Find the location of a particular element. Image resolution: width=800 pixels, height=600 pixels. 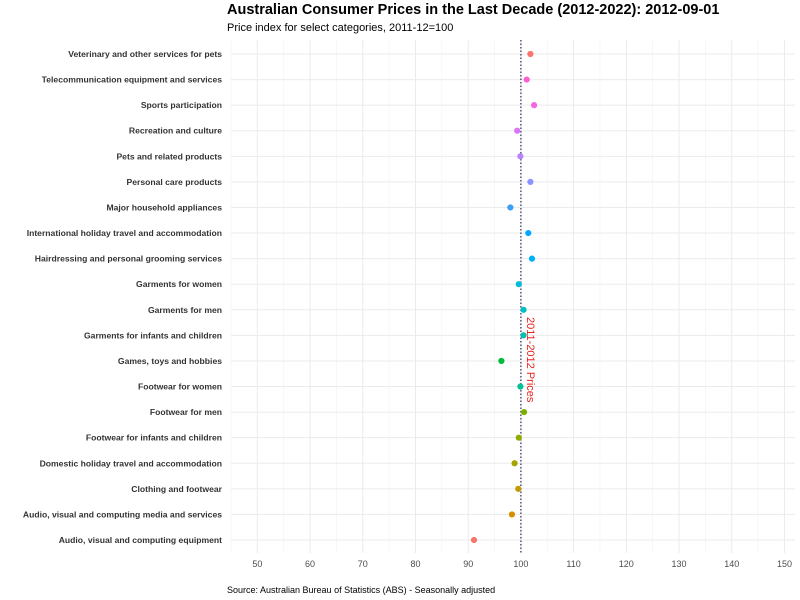

x-tick-label: 100 is located at coordinates (520, 564).